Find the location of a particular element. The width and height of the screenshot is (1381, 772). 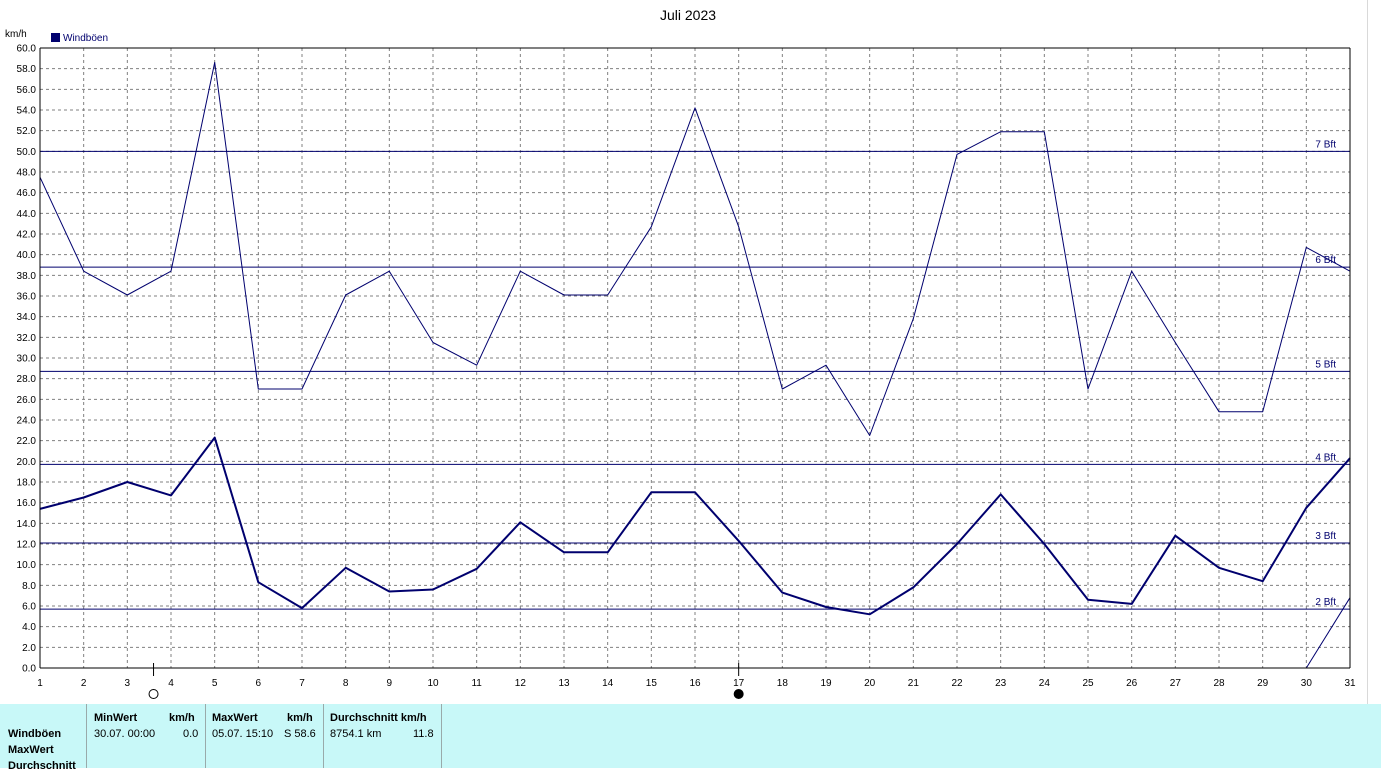

y-tick-label: 30.0 is located at coordinates (27, 359).